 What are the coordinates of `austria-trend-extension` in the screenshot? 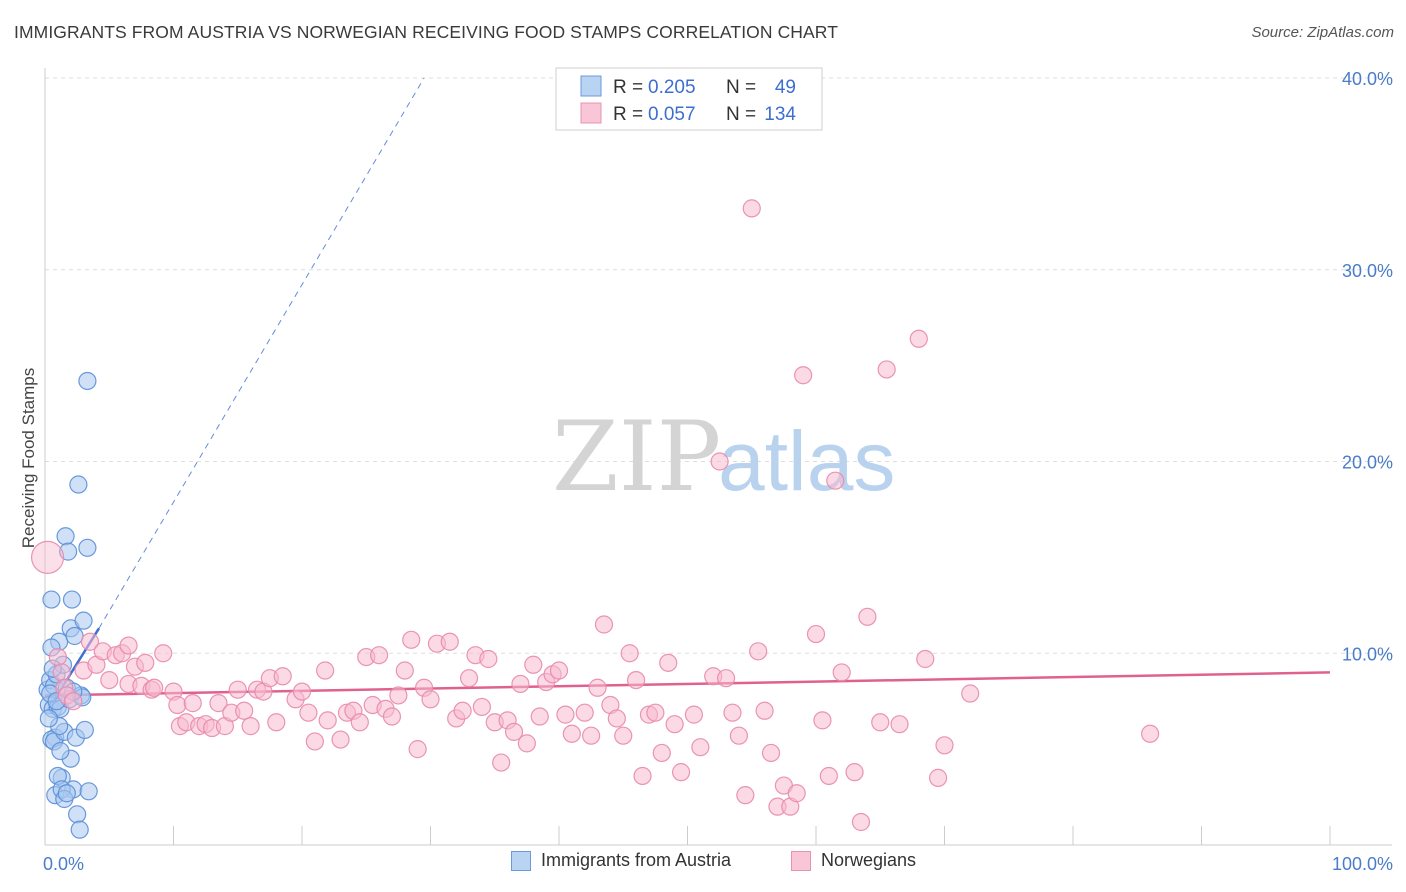 It's located at (261, 353).